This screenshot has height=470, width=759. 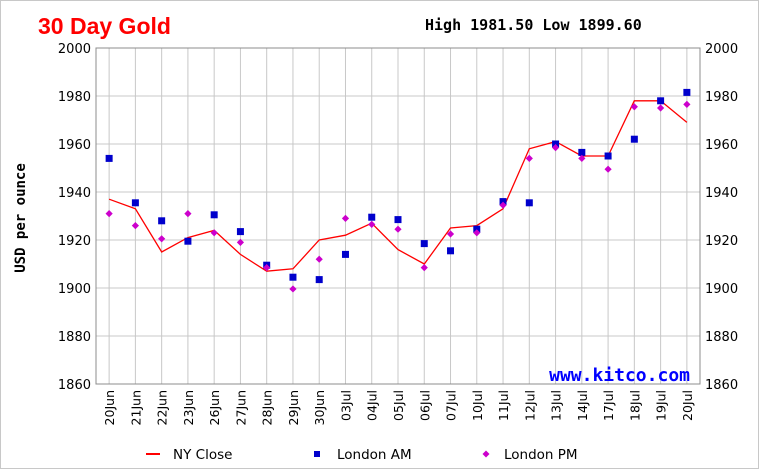 What do you see at coordinates (533, 25) in the screenshot?
I see `high-low-summary: High 1981.50 Low 1899.60` at bounding box center [533, 25].